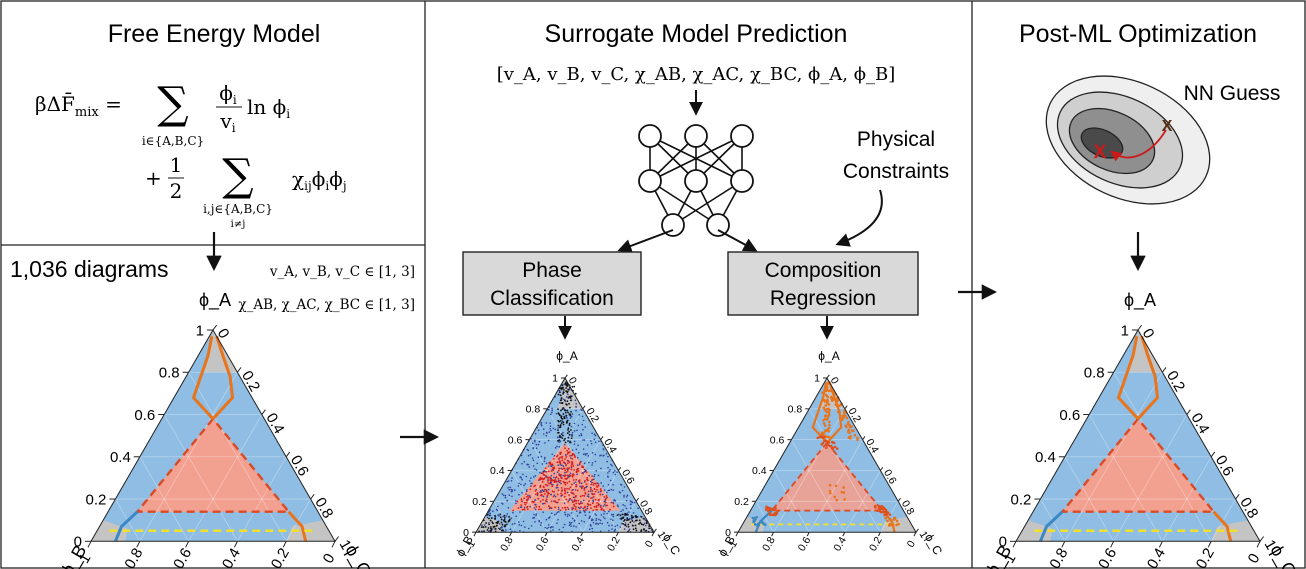 The width and height of the screenshot is (1306, 569). What do you see at coordinates (1205, 557) in the screenshot?
I see `tick-label-phi-b: 0.2` at bounding box center [1205, 557].